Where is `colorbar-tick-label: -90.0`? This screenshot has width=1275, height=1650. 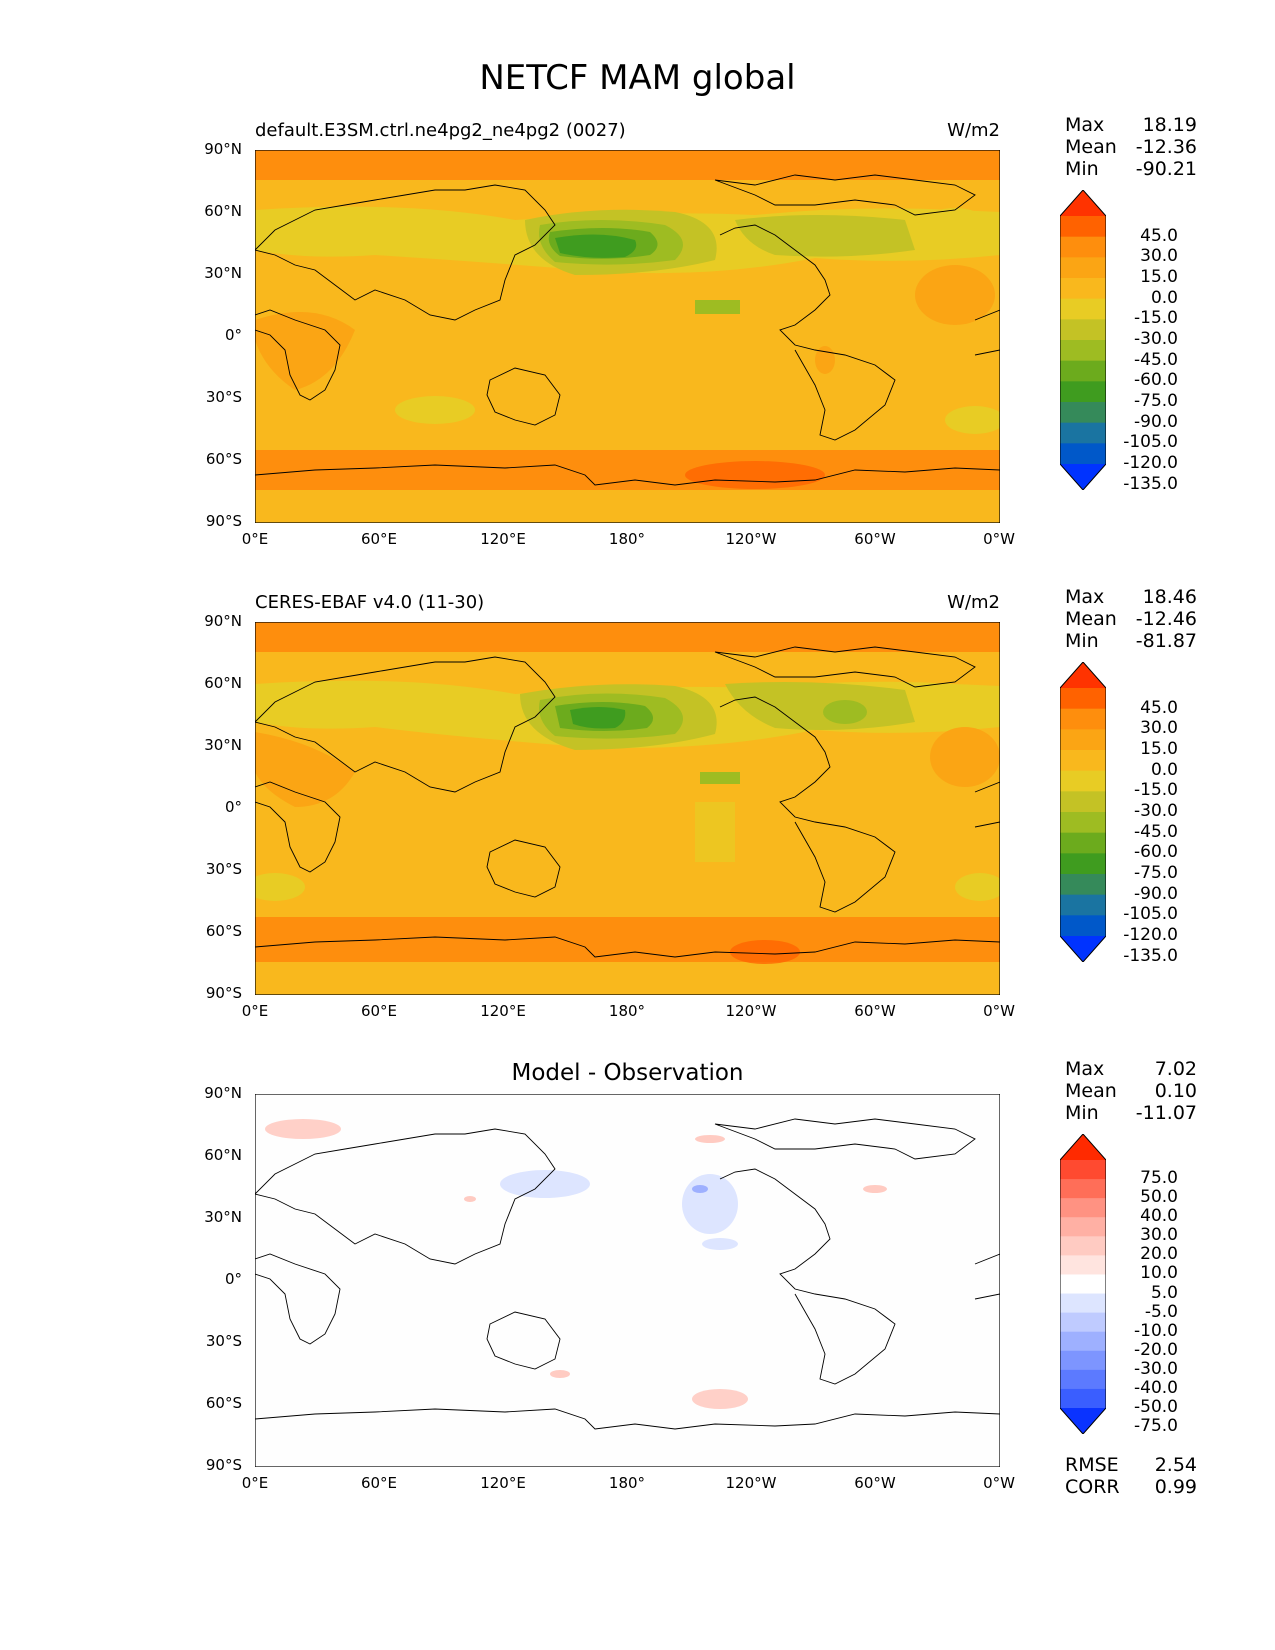
colorbar-tick-label: -90.0 is located at coordinates (1156, 421).